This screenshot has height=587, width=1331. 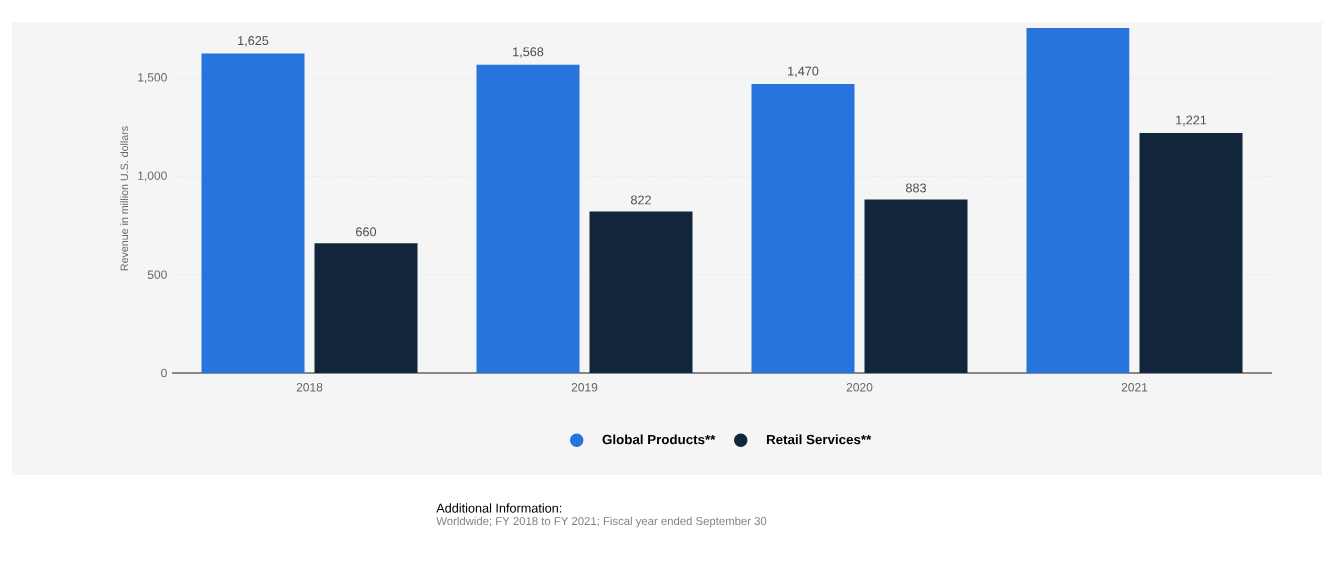 I want to click on data-label: 660, so click(x=366, y=232).